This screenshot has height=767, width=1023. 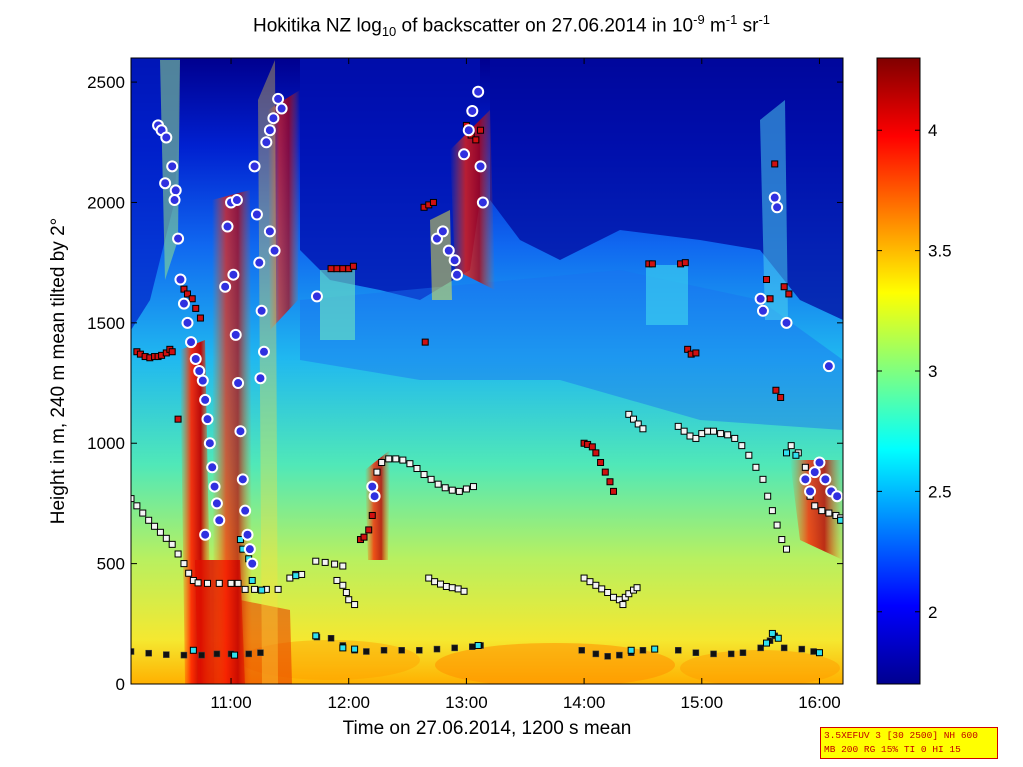 I want to click on colorbar-axis: 2 2.5 3 3.5 4, so click(x=914, y=371).